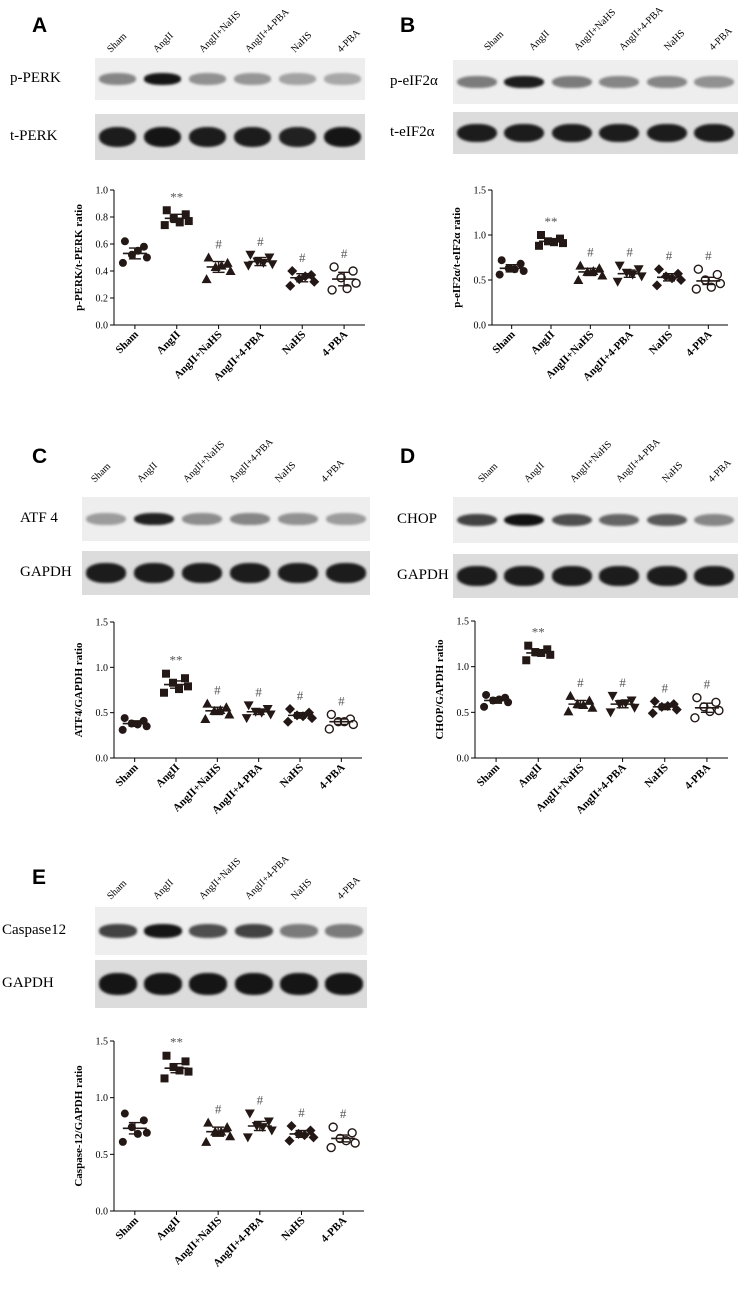 This screenshot has width=740, height=1311. Describe the element at coordinates (102, 299) in the screenshot. I see `y-tick-label: 0.2` at that location.